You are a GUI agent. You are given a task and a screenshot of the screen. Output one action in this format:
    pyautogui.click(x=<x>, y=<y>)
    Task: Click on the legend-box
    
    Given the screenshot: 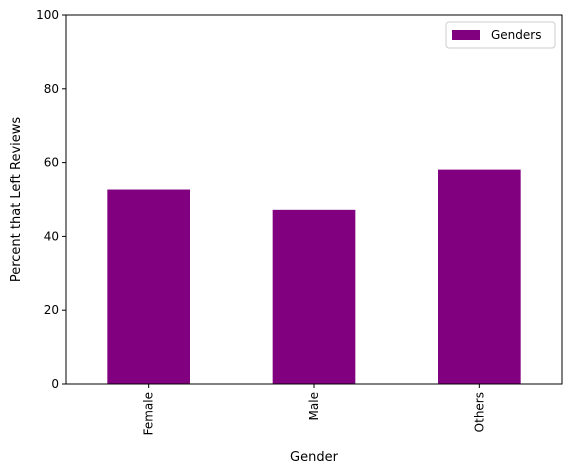 What is the action you would take?
    pyautogui.click(x=500, y=35)
    